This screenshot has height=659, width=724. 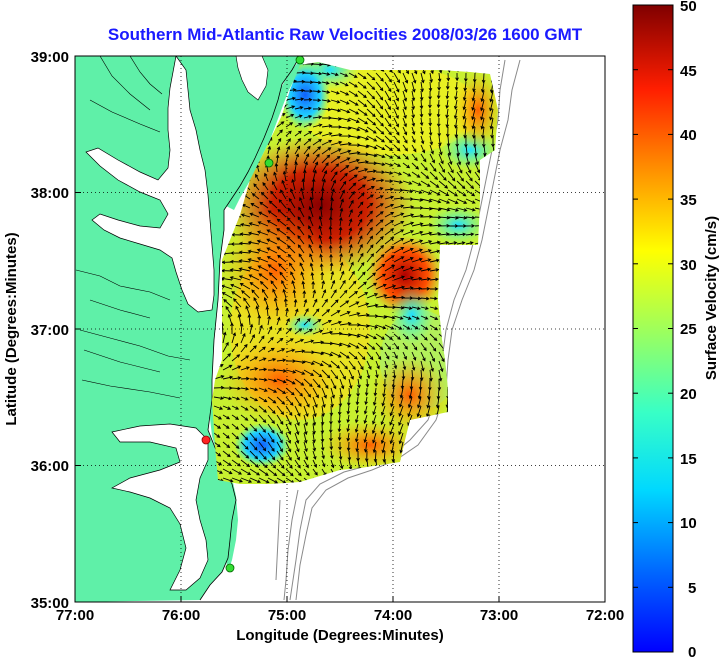 I want to click on station-north-marker, so click(x=300, y=60).